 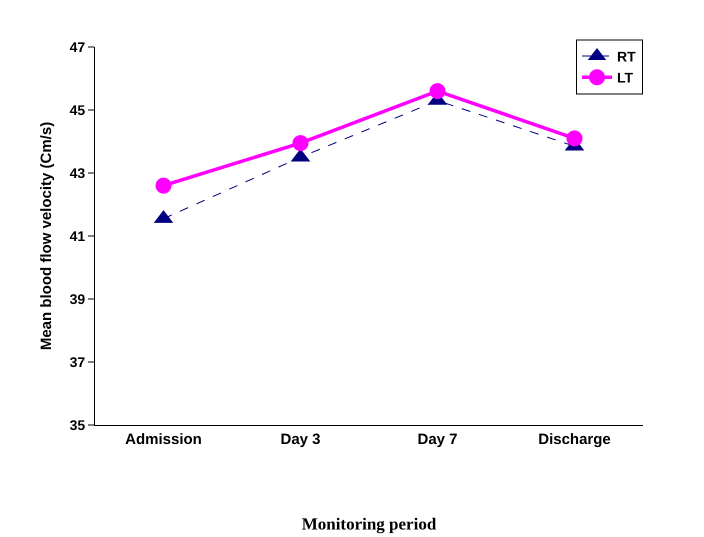 What do you see at coordinates (78, 46) in the screenshot?
I see `y-tick-label: 47` at bounding box center [78, 46].